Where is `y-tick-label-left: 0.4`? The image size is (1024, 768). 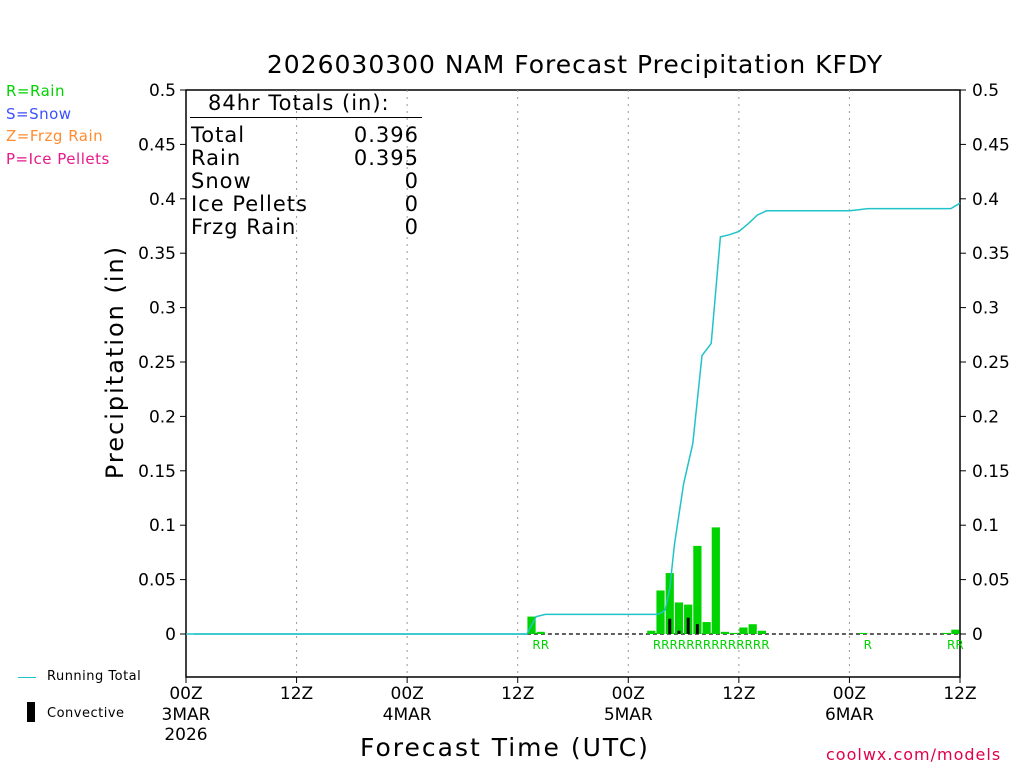 y-tick-label-left: 0.4 is located at coordinates (162, 200).